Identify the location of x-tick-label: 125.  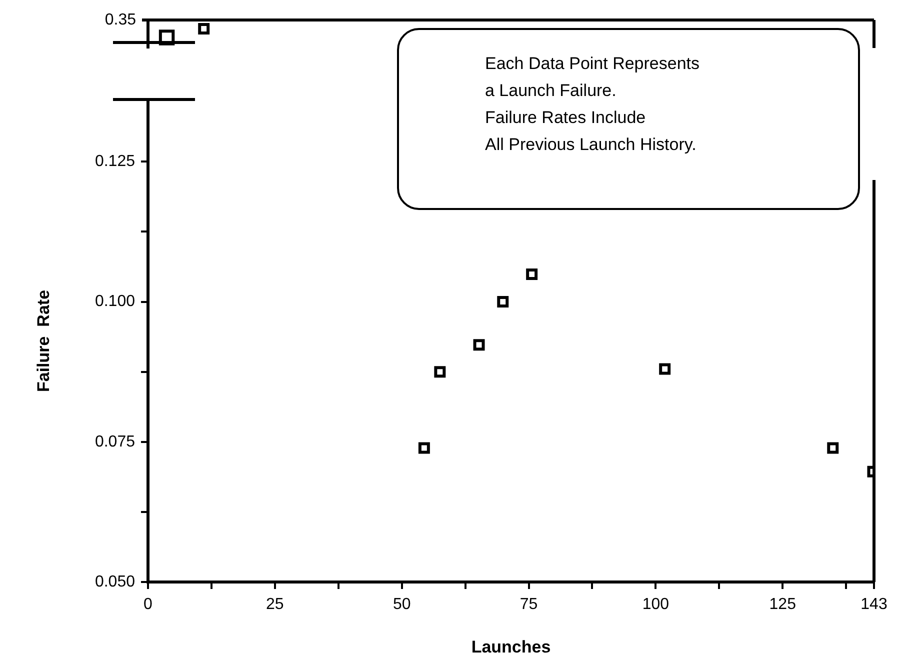
(782, 605).